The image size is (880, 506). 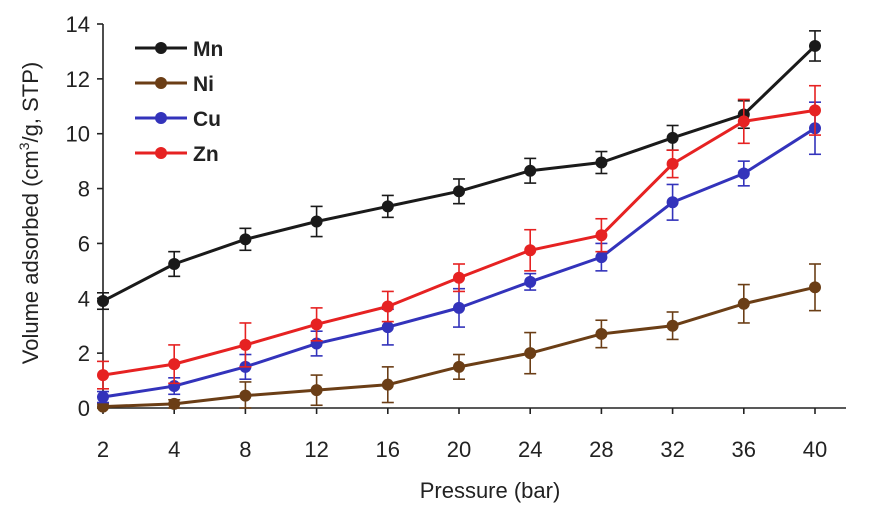 I want to click on y-tick-label: 4, so click(x=84, y=298).